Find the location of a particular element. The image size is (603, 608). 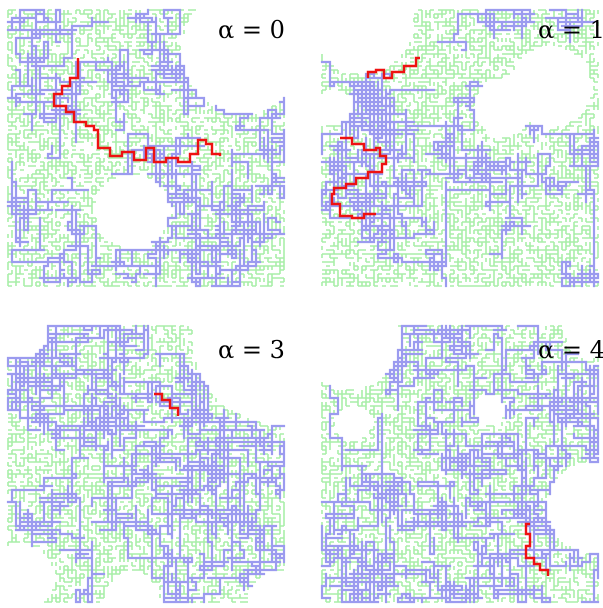

panel-label-alpha-3: α = 3 is located at coordinates (251, 350).